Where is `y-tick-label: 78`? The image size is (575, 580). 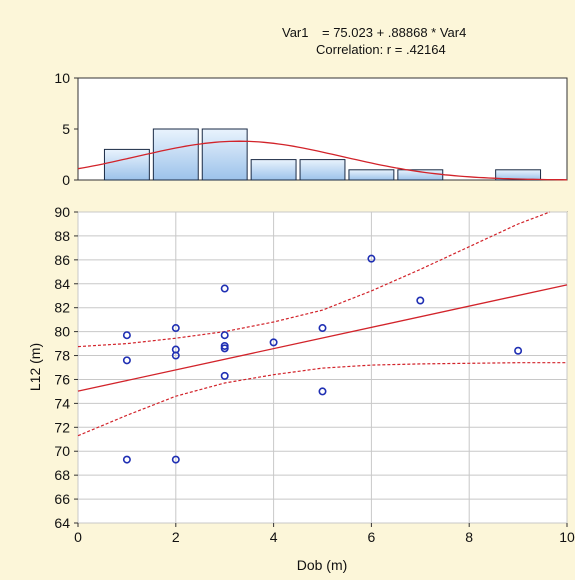
y-tick-label: 78 is located at coordinates (62, 356).